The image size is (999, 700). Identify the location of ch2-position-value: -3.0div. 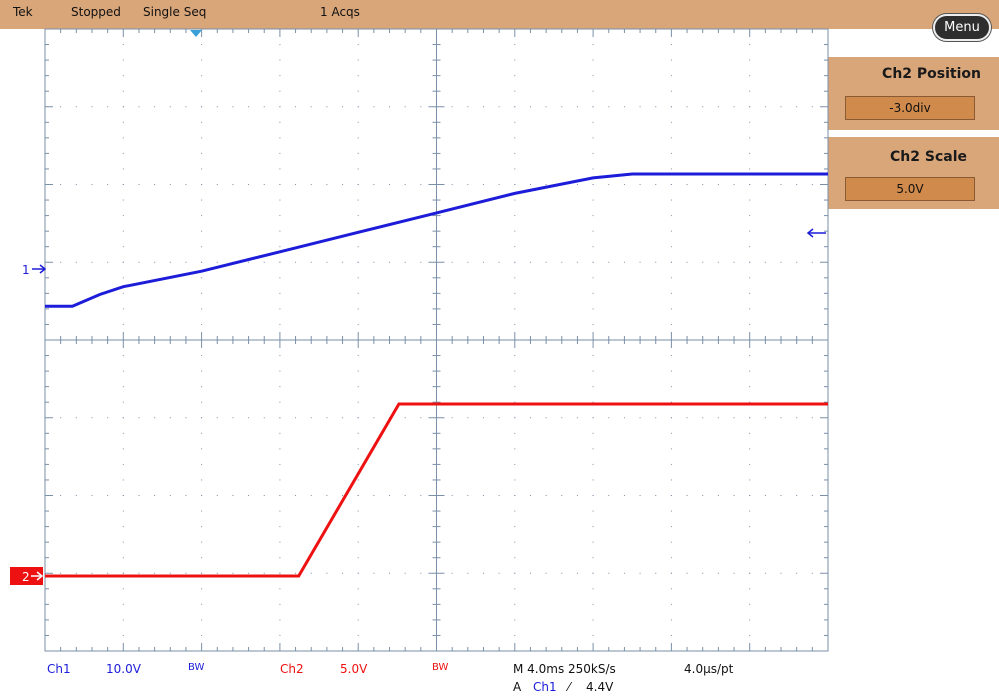
(910, 108).